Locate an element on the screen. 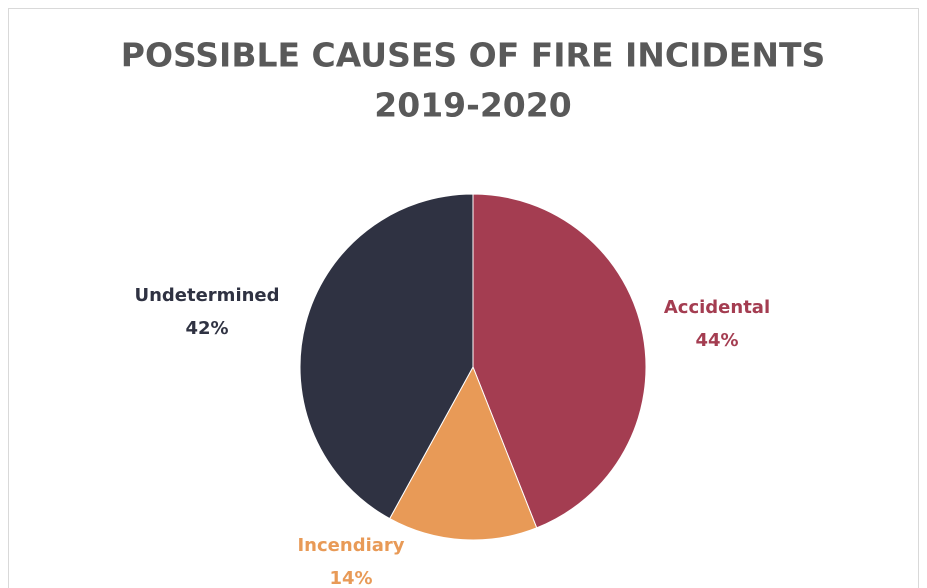  slice-category-label: Undetermined is located at coordinates (206, 295).